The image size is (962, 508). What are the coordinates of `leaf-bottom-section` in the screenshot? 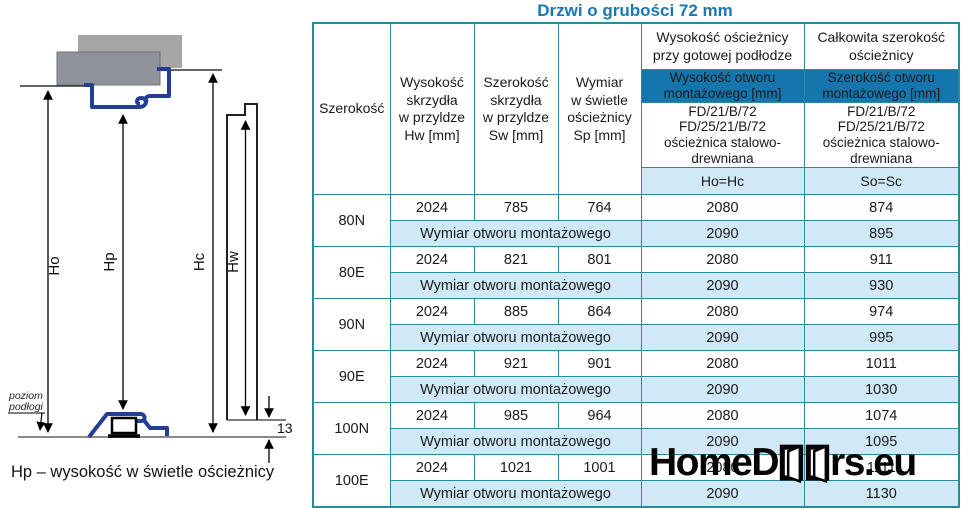 It's located at (124, 425).